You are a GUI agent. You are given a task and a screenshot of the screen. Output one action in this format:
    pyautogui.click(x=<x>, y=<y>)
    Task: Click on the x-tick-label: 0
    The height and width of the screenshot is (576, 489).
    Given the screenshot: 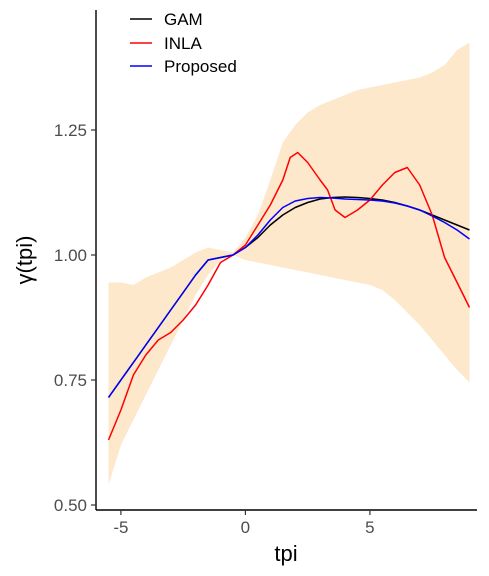 What is the action you would take?
    pyautogui.click(x=245, y=527)
    